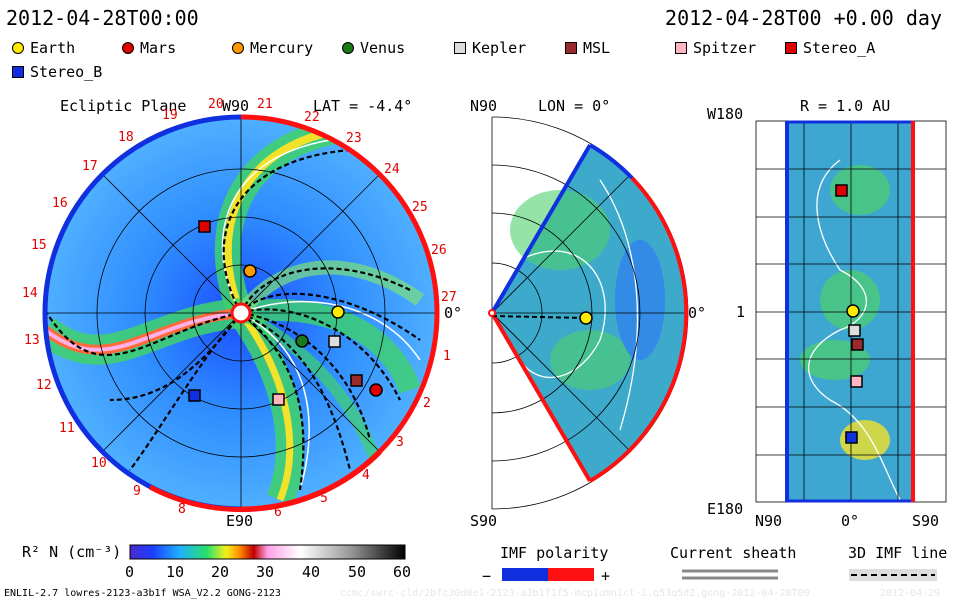 This screenshot has height=600, width=960. I want to click on meridional-top-label: N90, so click(484, 106).